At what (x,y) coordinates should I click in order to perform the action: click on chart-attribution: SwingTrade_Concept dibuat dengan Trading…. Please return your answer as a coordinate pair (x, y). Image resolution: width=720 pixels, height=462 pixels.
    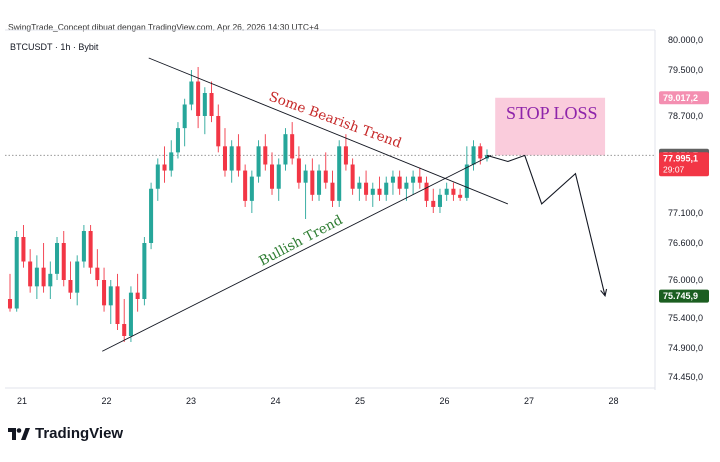
    Looking at the image, I should click on (163, 27).